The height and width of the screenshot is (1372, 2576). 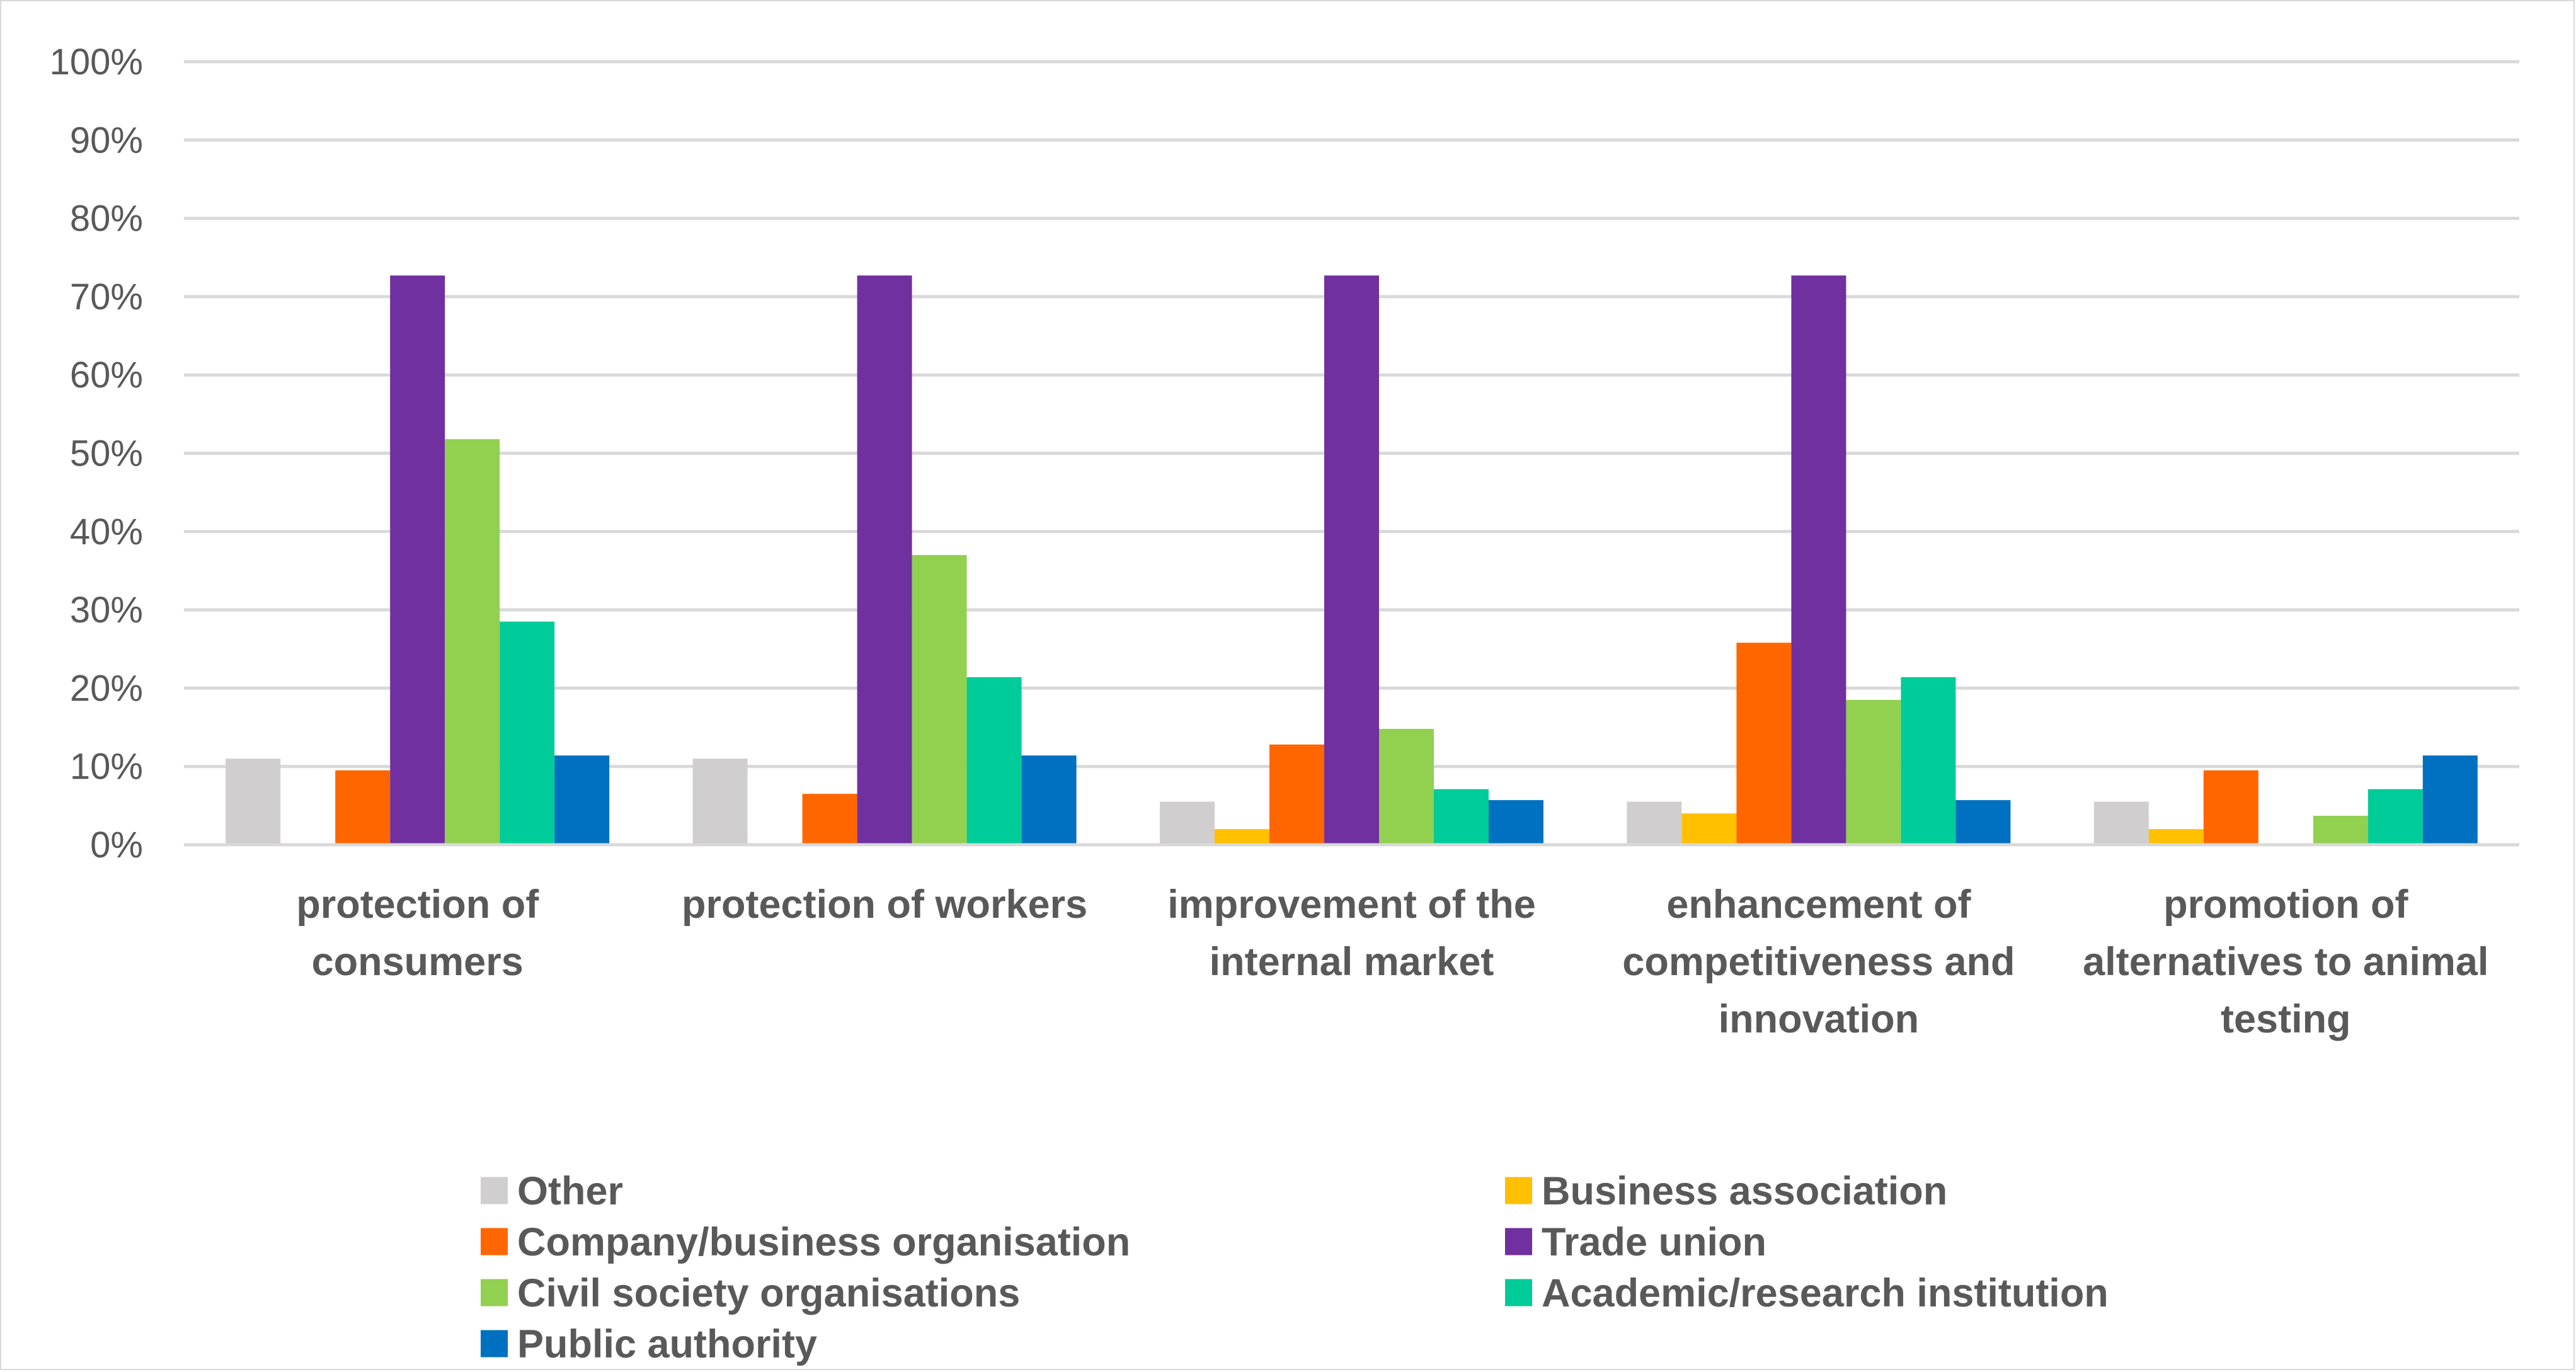 What do you see at coordinates (106, 610) in the screenshot?
I see `y-tick-label: 30%` at bounding box center [106, 610].